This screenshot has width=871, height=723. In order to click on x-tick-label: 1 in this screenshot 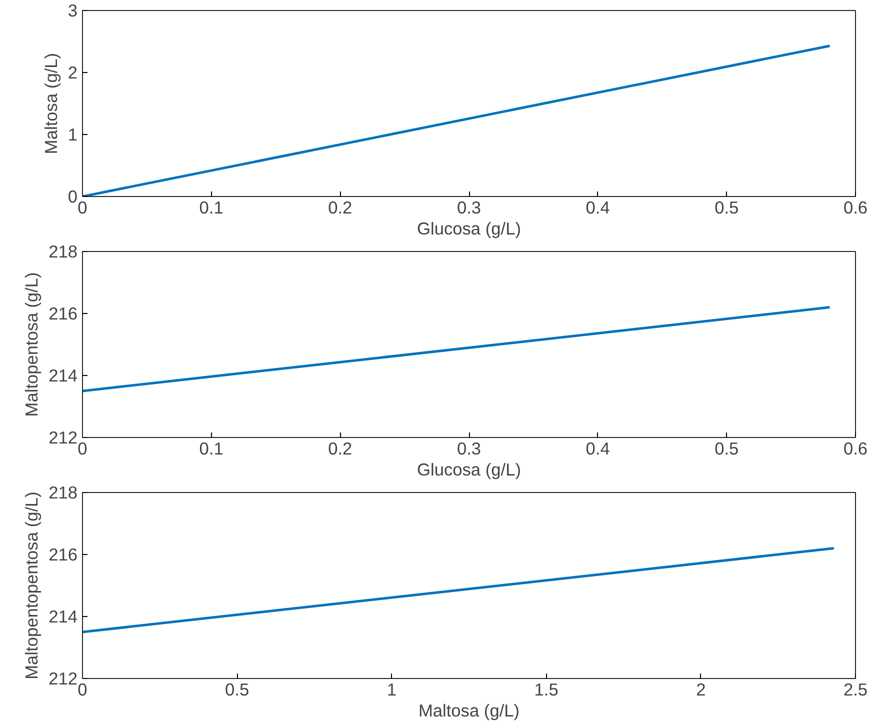, I will do `click(391, 690)`.